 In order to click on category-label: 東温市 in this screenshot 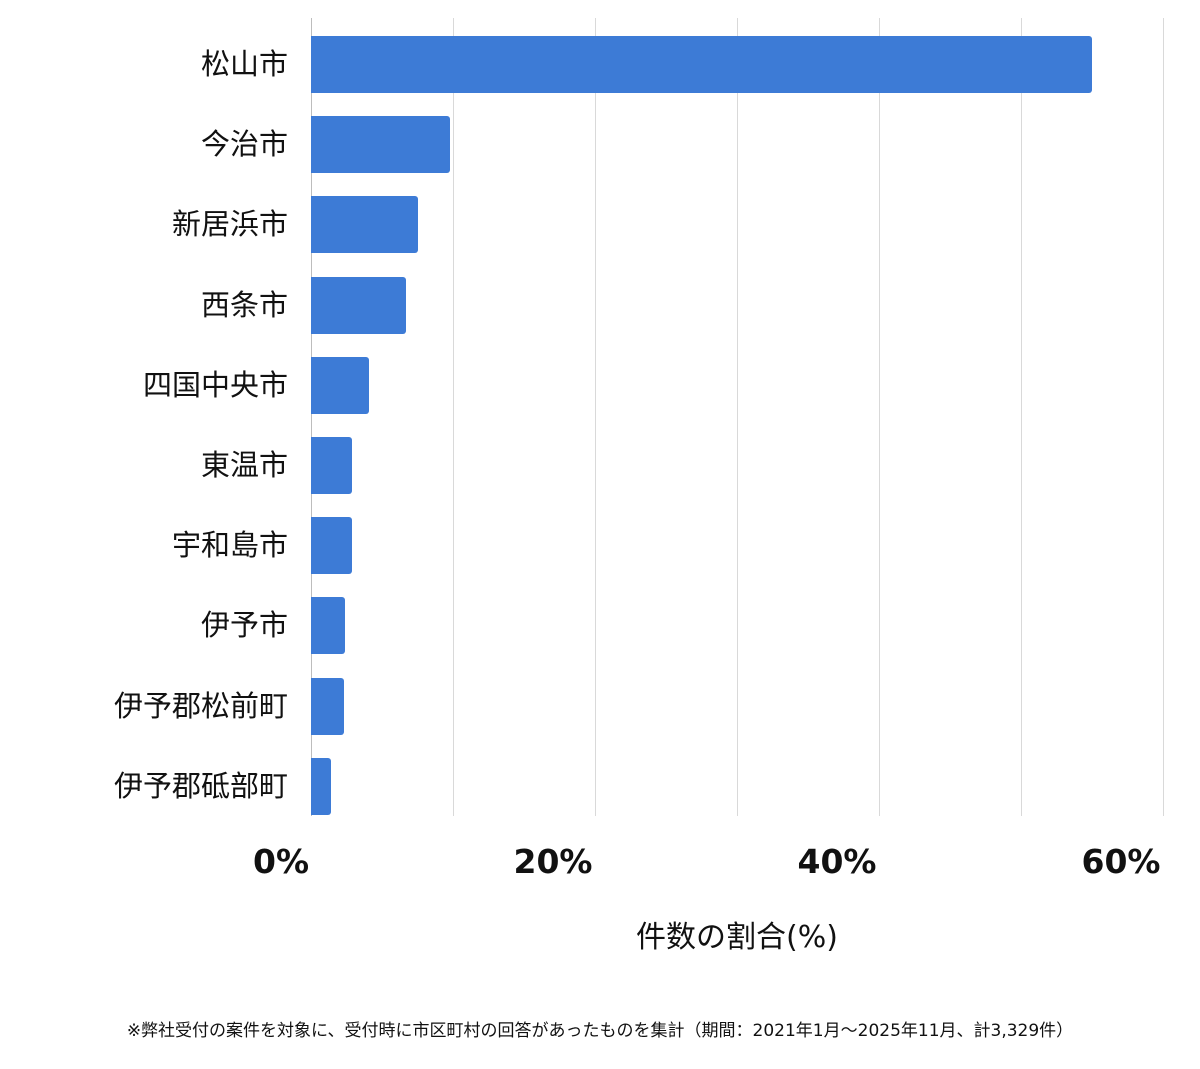, I will do `click(244, 465)`.